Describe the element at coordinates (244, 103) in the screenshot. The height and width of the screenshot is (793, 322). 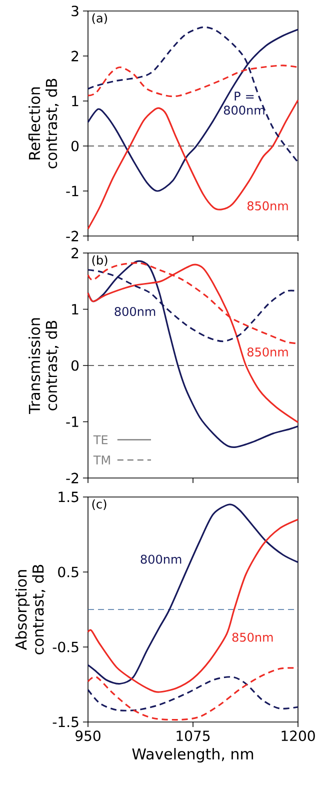
I see `series-label: P = 800nm` at that location.